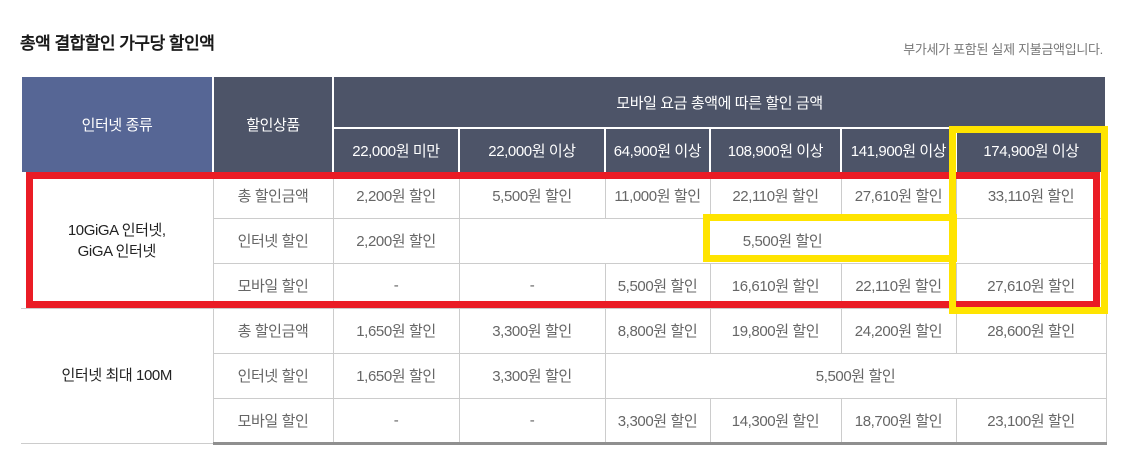 The height and width of the screenshot is (468, 1139). I want to click on amount-cell: 18,700원 할인, so click(898, 421).